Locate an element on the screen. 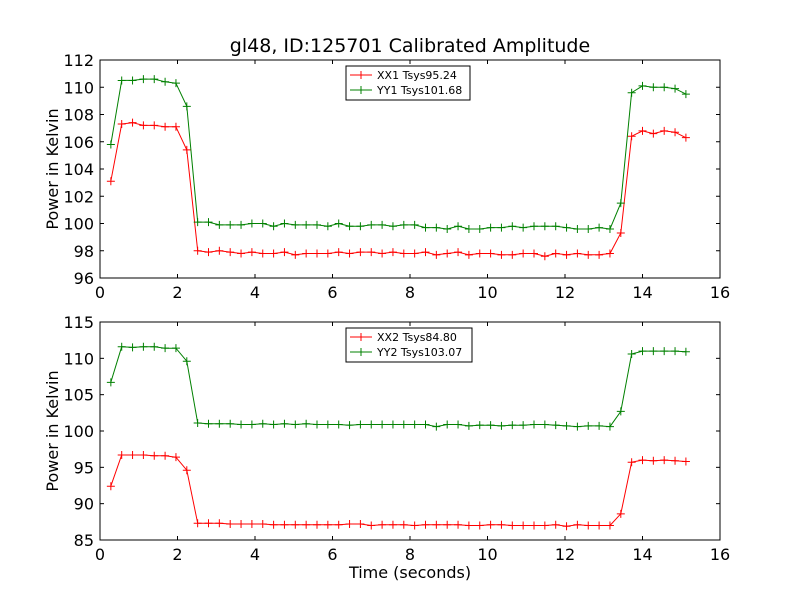 The image size is (800, 600). legend-marker is located at coordinates (361, 90).